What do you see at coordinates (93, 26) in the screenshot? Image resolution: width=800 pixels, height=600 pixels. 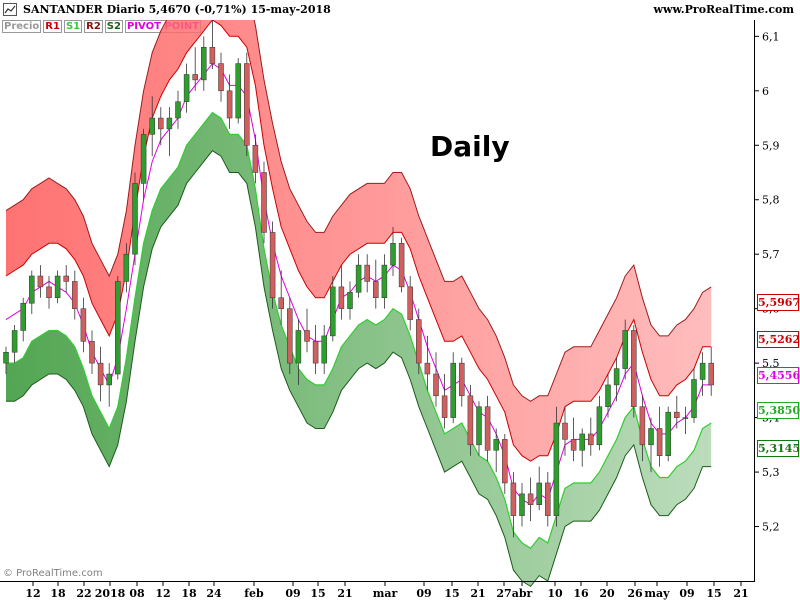 I see `legend-r2: R2` at bounding box center [93, 26].